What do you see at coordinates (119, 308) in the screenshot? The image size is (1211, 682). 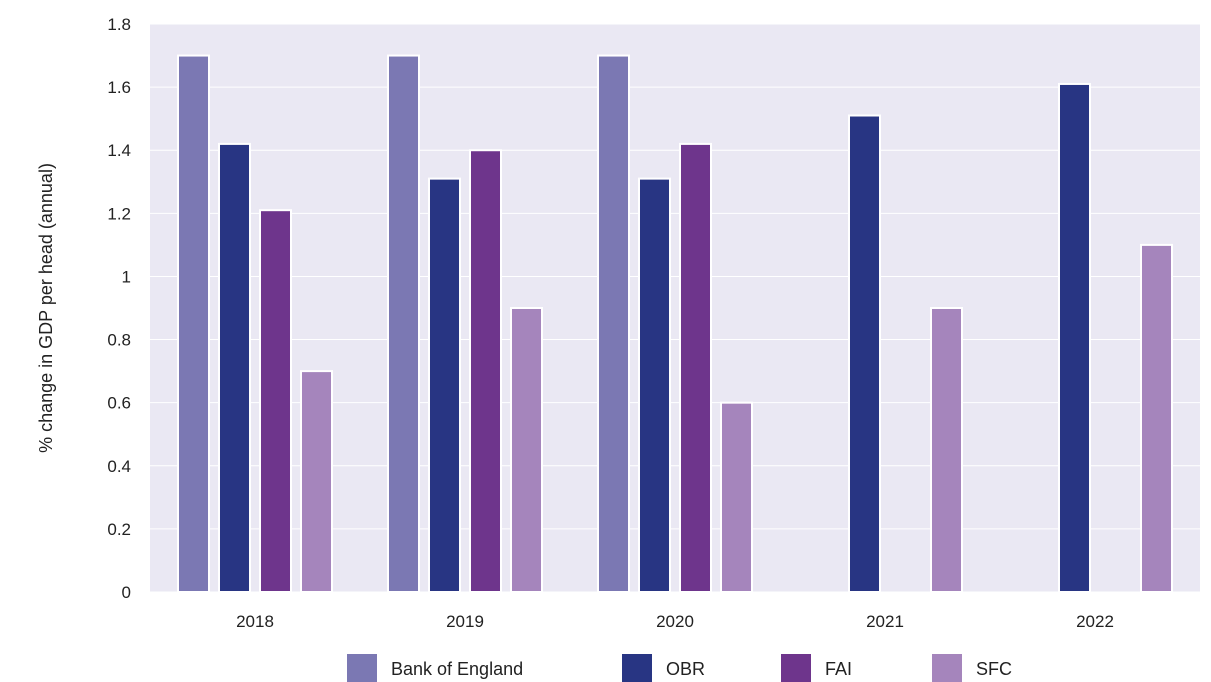 I see `y-axis-ticks: 0 0.2 0.4 0.6 0.8 1 1.2 1.4 1.6 1.8` at bounding box center [119, 308].